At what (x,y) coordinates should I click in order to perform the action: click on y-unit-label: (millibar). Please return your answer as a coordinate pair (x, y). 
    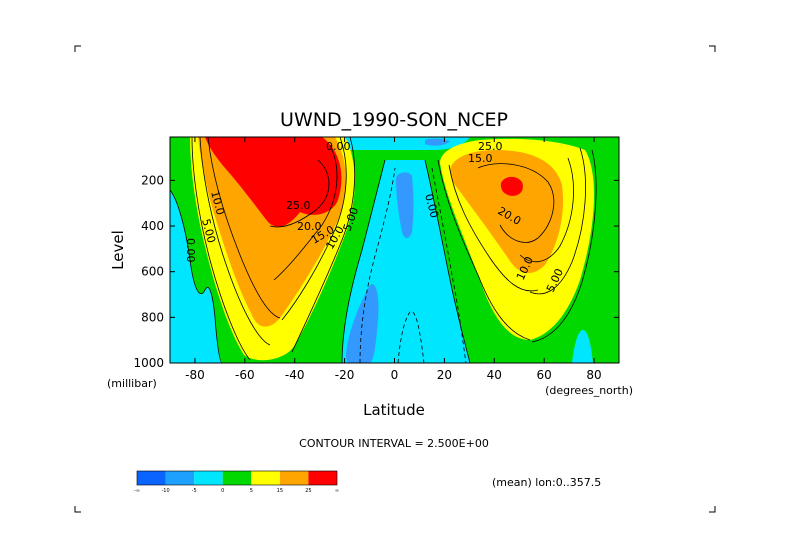
    Looking at the image, I should click on (132, 383).